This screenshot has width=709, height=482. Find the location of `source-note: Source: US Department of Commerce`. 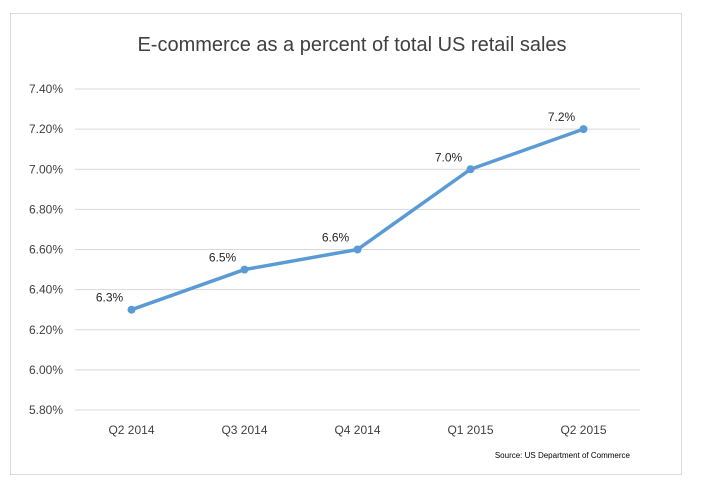

source-note: Source: US Department of Commerce is located at coordinates (563, 455).